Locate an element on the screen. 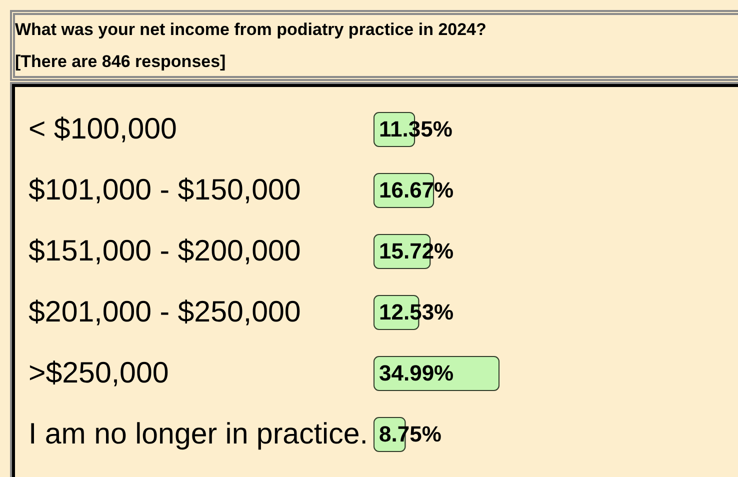  y-tick-label: $101,000 - $150,000 is located at coordinates (164, 190).